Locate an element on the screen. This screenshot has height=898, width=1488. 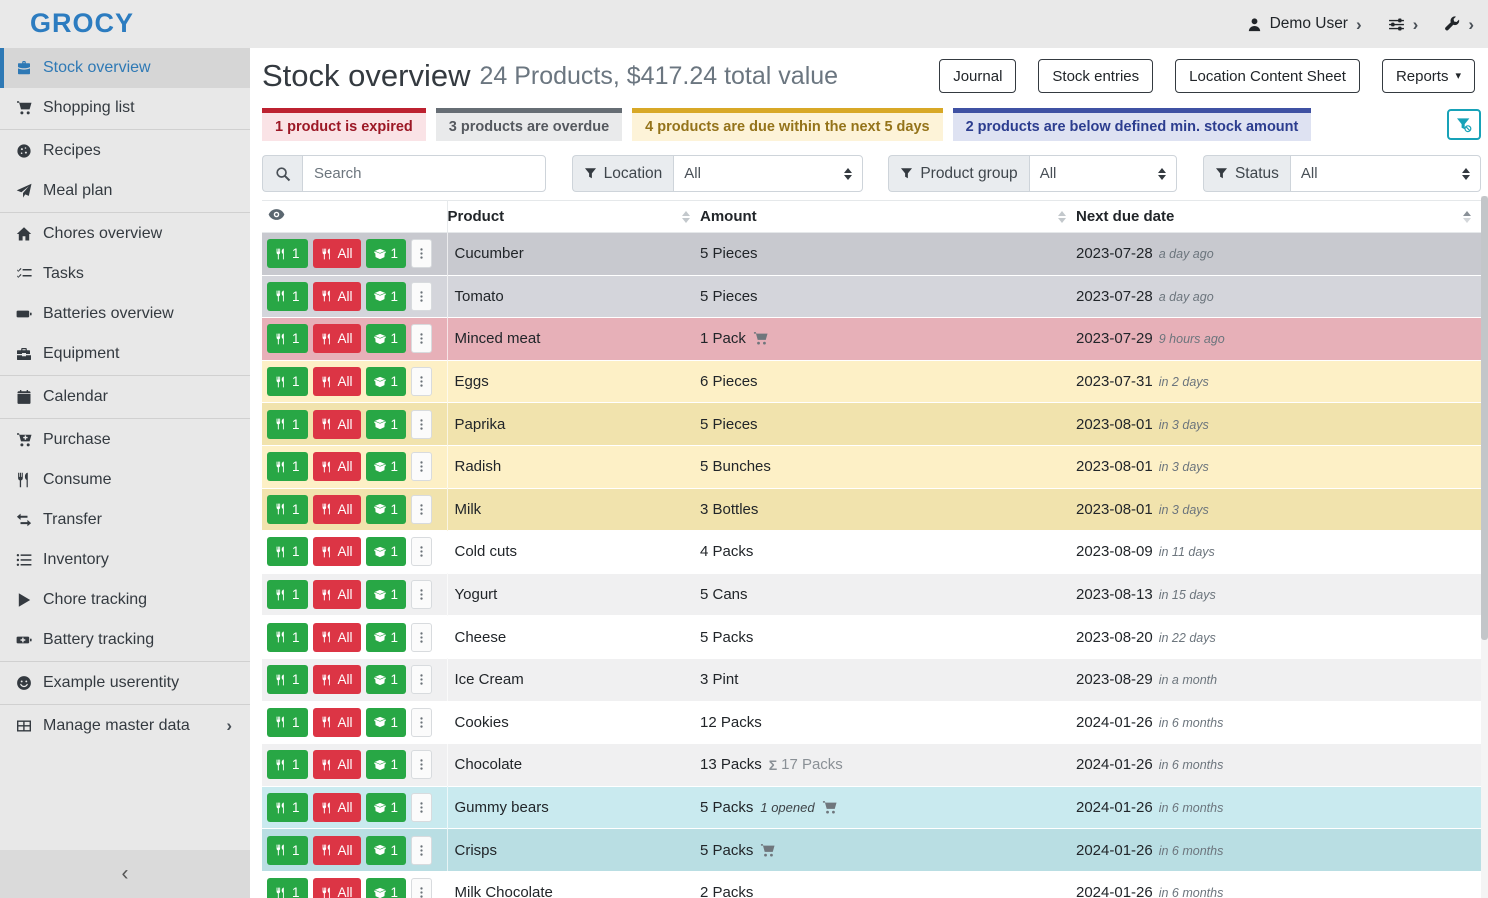
sidebar-item-recipes: Recipes is located at coordinates (125, 151).